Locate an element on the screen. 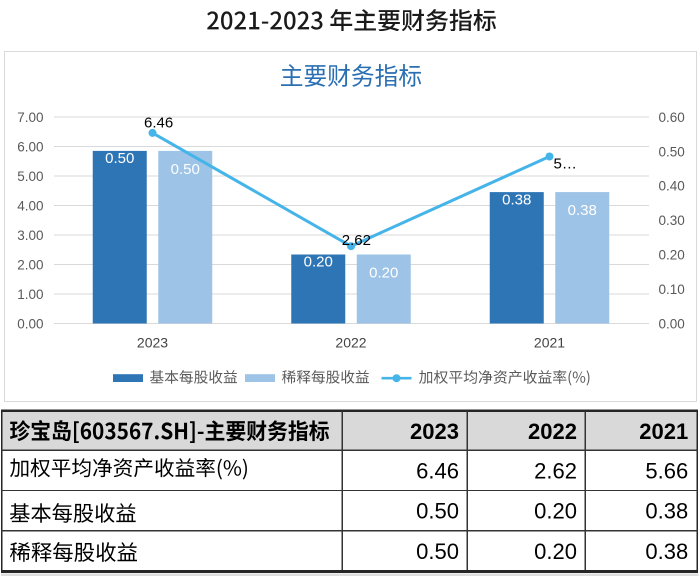  svg-text: 3.00 is located at coordinates (30, 235).